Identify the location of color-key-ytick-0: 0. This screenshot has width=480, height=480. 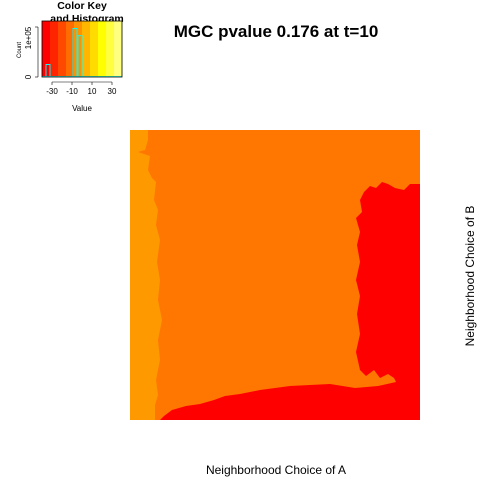
(28, 76).